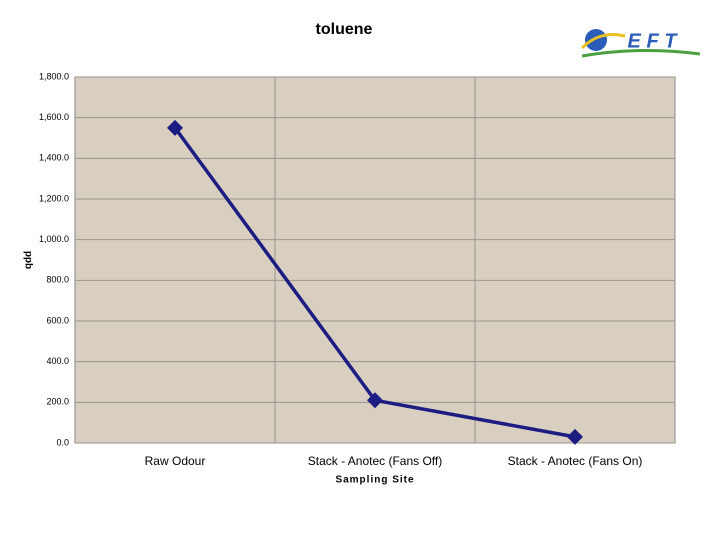 The image size is (720, 540). Describe the element at coordinates (575, 461) in the screenshot. I see `x-tick-label: Stack - Anotec (Fans On)` at that location.